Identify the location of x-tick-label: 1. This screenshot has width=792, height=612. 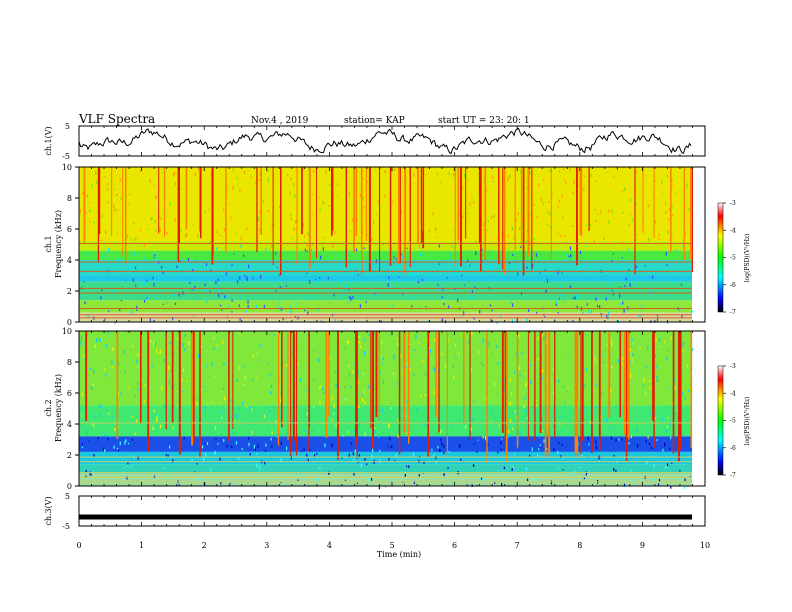
(141, 545).